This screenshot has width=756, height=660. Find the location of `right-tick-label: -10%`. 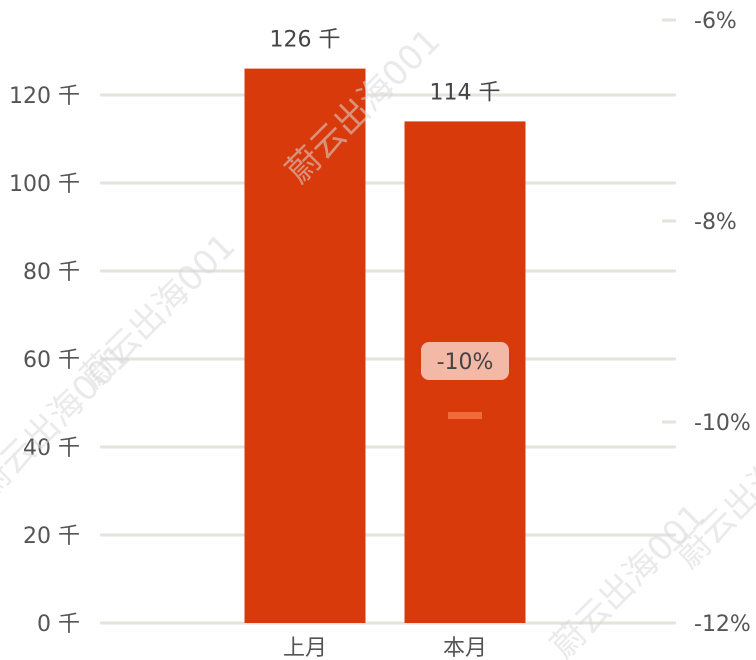

right-tick-label: -10% is located at coordinates (722, 423).